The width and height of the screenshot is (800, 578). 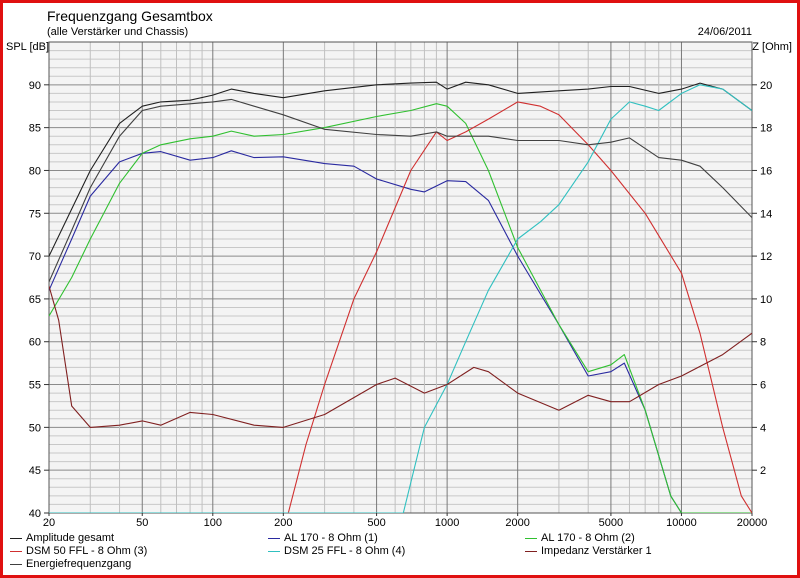 What do you see at coordinates (596, 551) in the screenshot?
I see `legend-label: Impedanz Verstärker 1` at bounding box center [596, 551].